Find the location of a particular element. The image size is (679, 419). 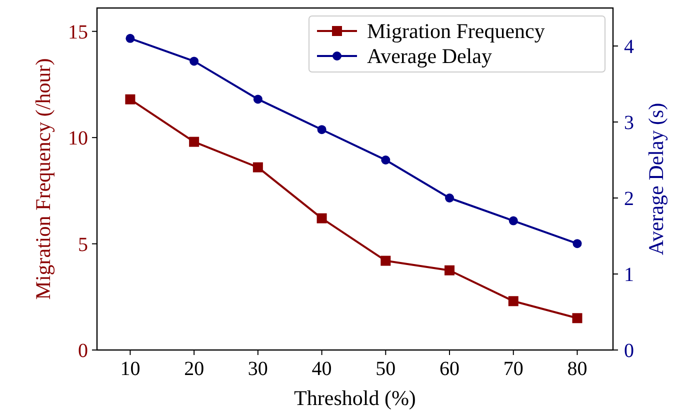

legend-label: Average Delay is located at coordinates (429, 56).